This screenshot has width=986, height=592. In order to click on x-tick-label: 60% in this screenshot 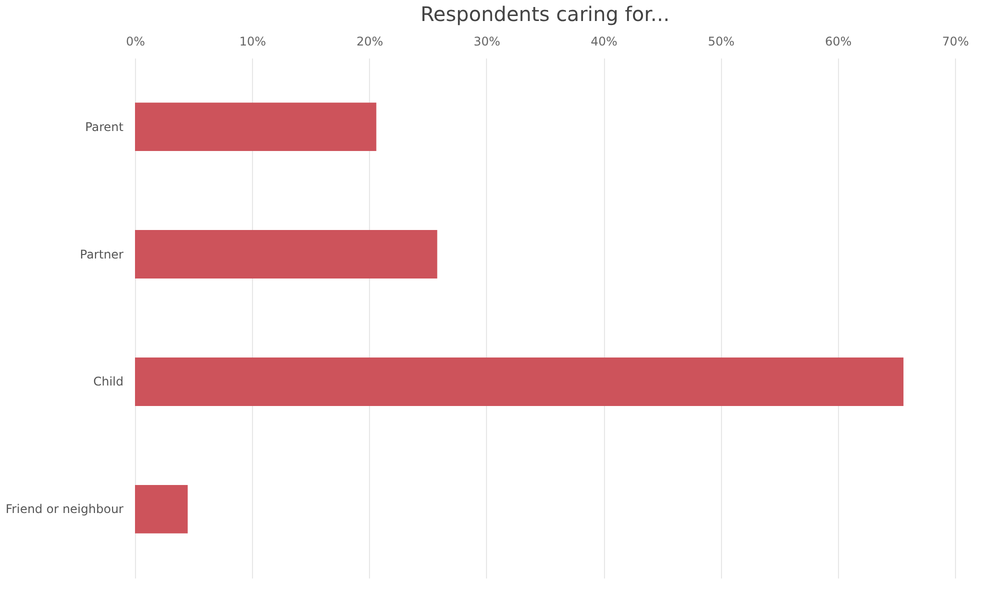, I will do `click(838, 41)`.